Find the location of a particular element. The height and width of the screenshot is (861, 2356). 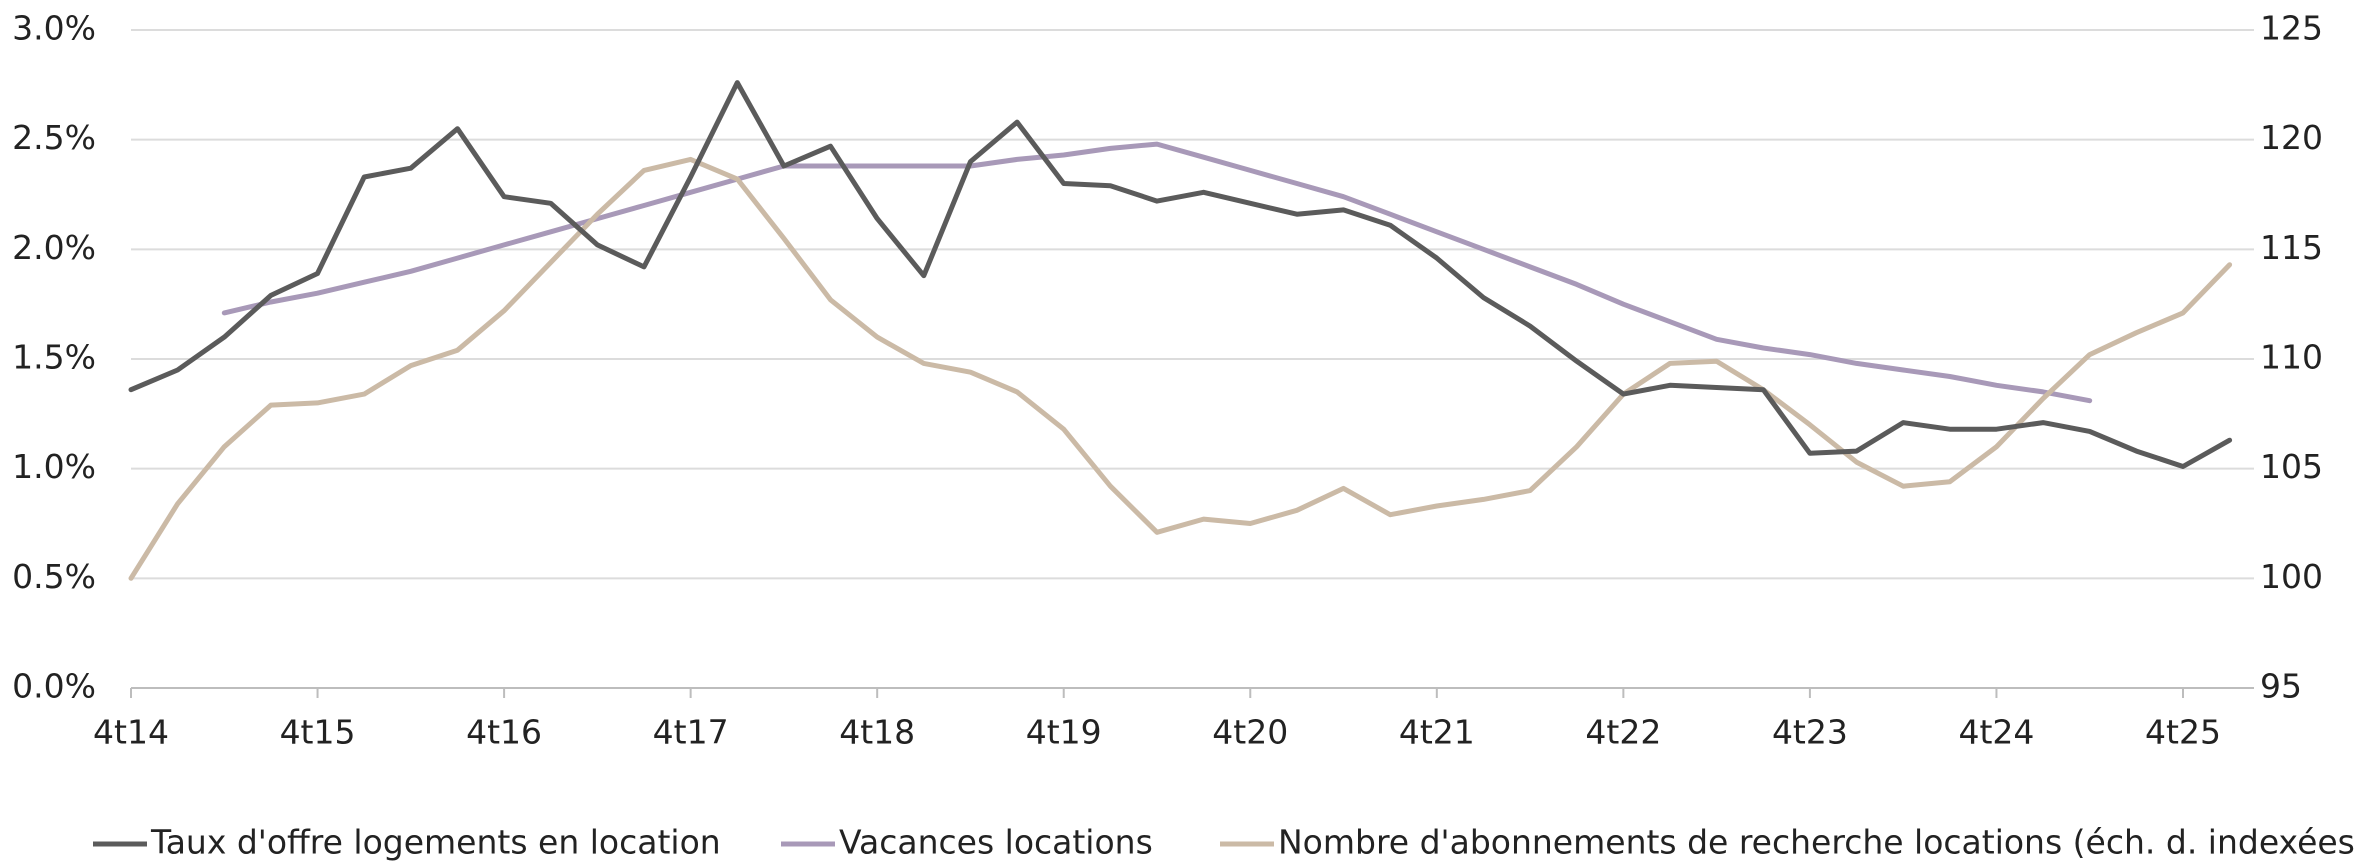

y2-tick-label: 115 is located at coordinates (2291, 247).